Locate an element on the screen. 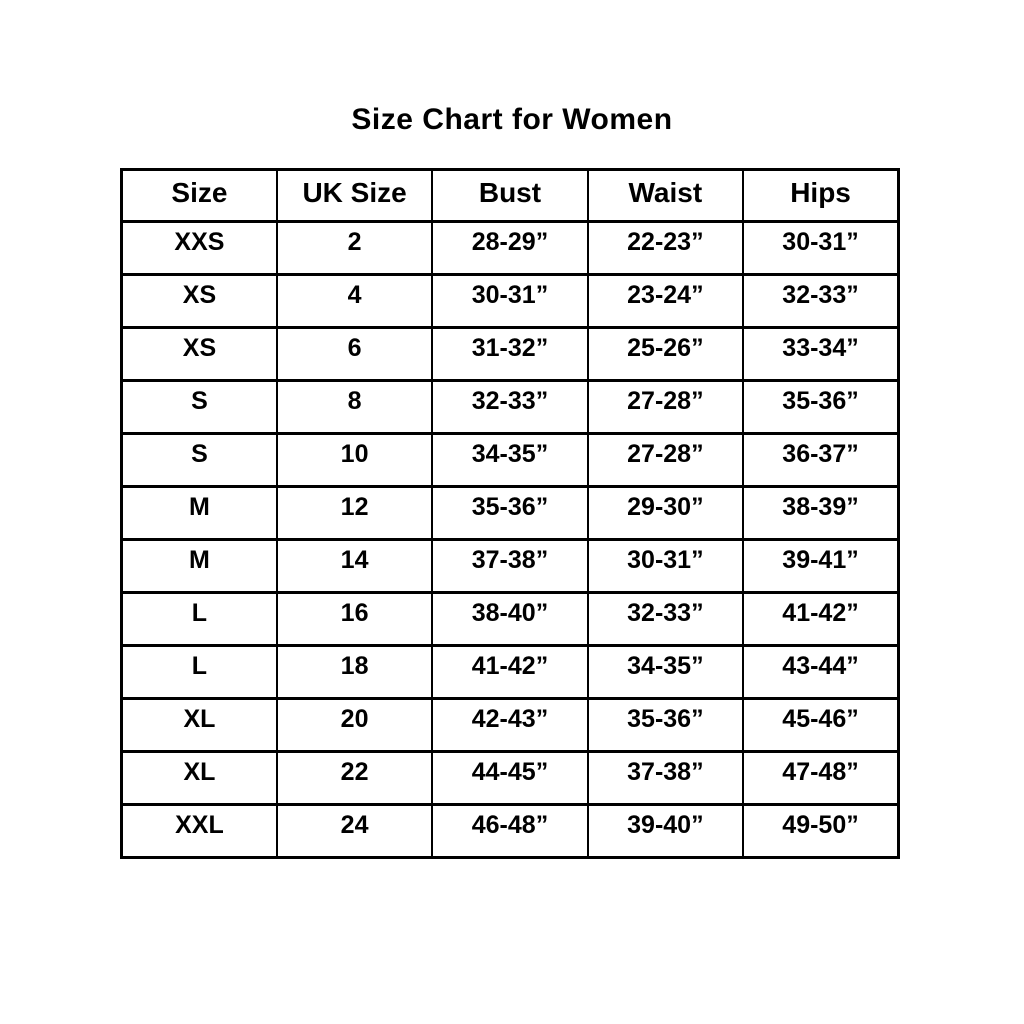  table-cell-hips: 41-42” is located at coordinates (821, 619).